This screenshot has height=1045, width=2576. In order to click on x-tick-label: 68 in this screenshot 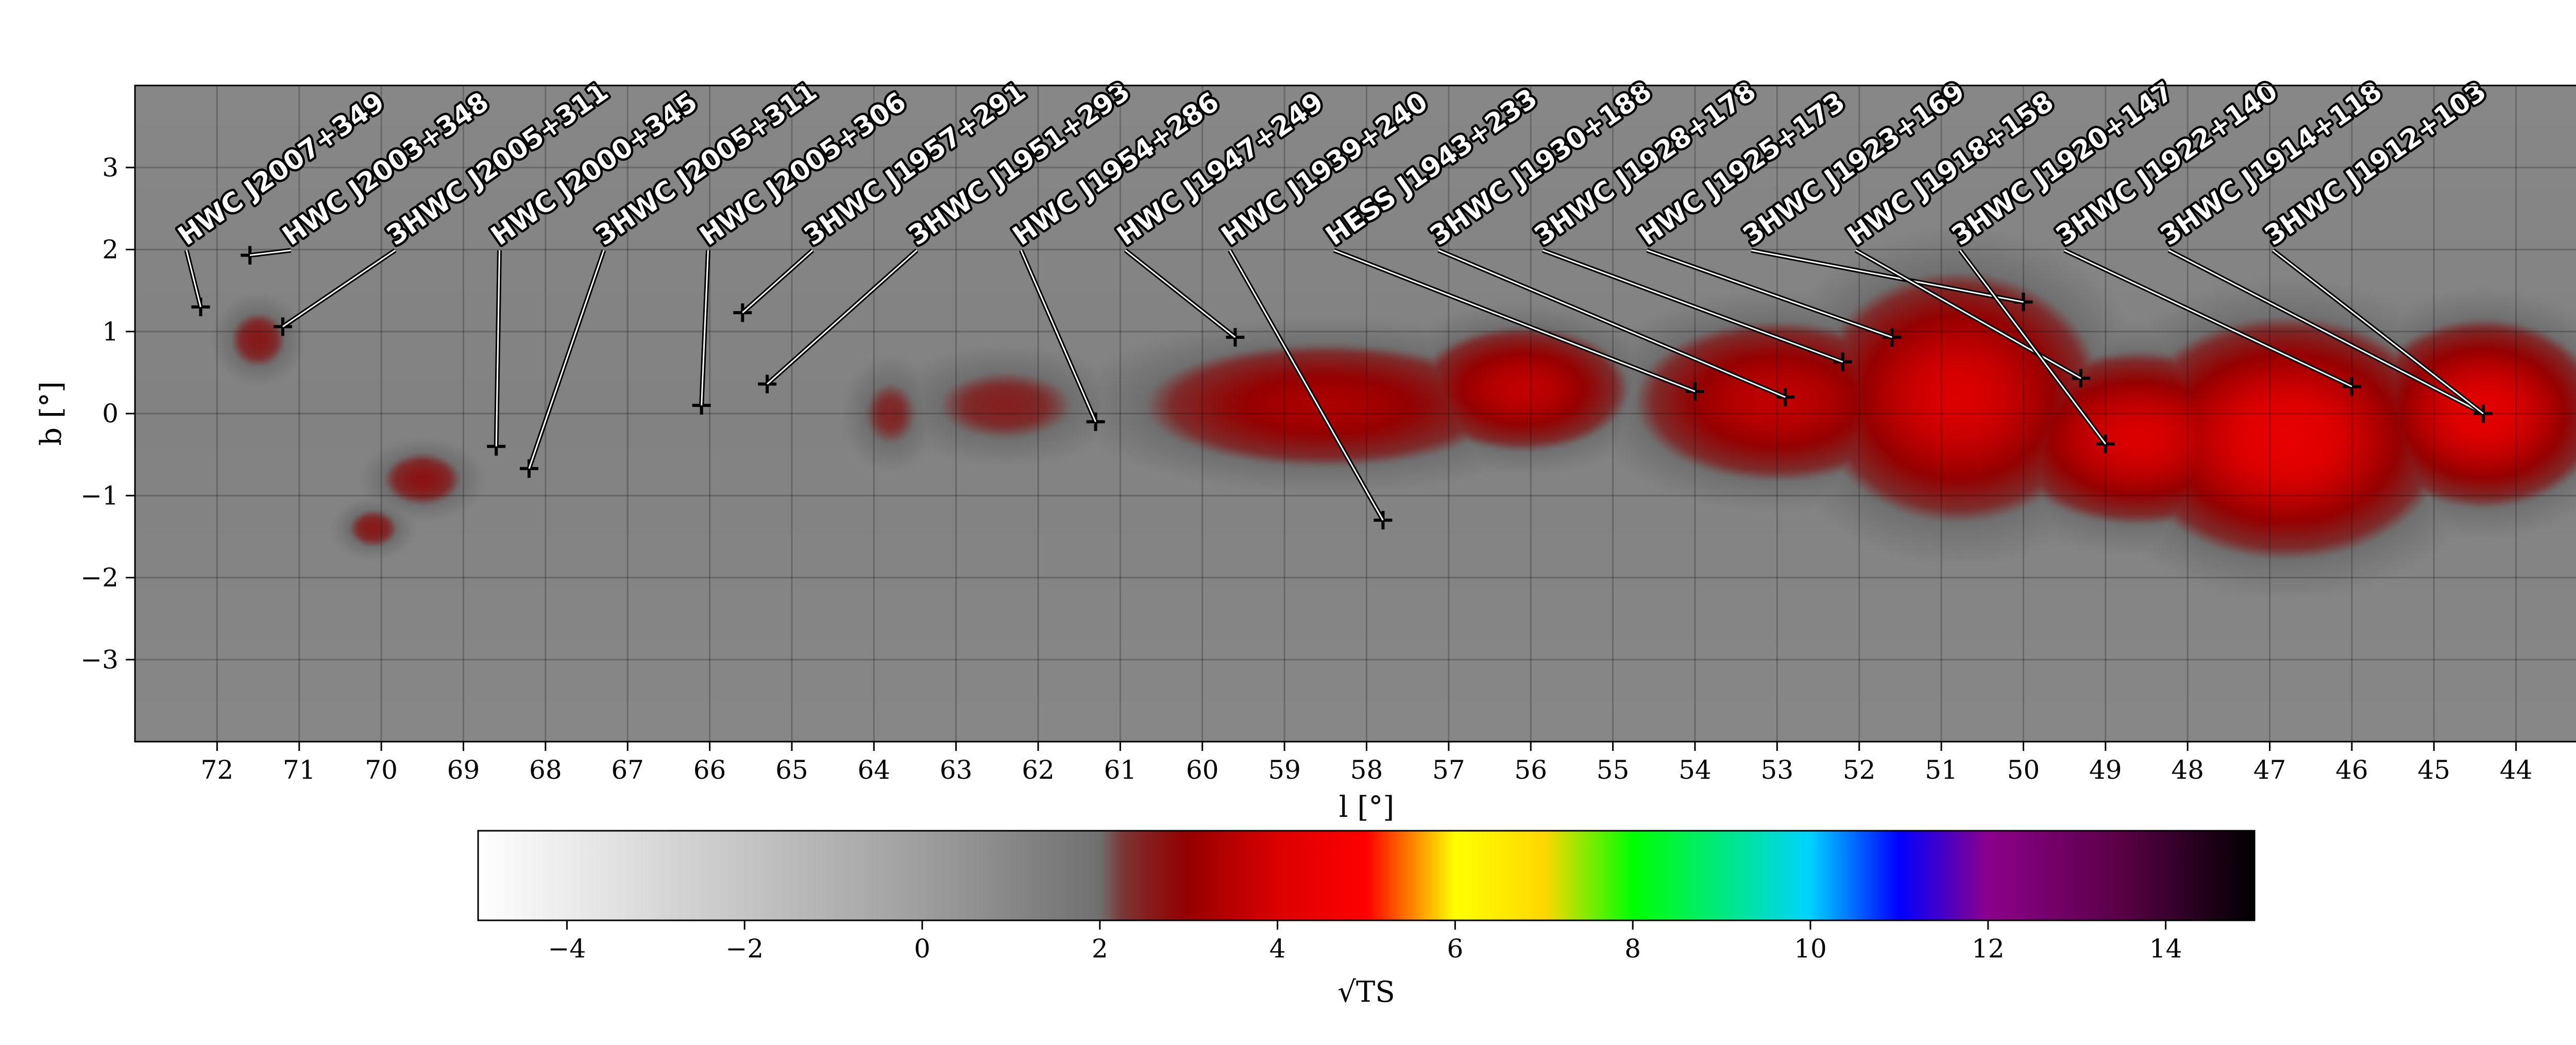, I will do `click(545, 770)`.